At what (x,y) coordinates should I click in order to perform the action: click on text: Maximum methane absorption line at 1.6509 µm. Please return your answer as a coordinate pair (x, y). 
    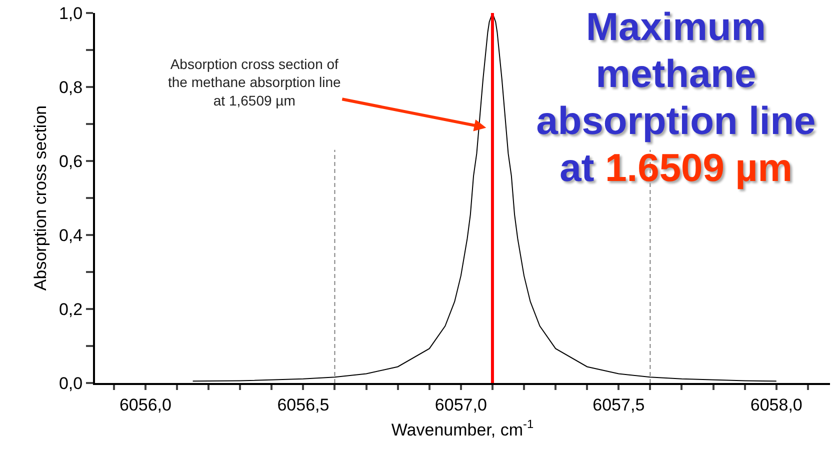
    Looking at the image, I should click on (676, 98).